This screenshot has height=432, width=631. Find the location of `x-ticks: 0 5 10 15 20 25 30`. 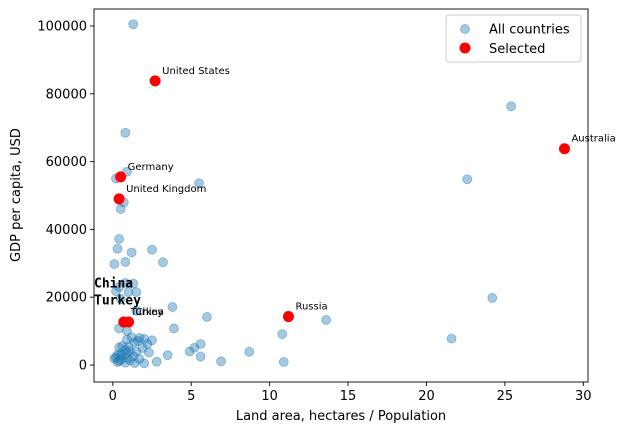

x-ticks: 0 5 10 15 20 25 30 is located at coordinates (350, 393).